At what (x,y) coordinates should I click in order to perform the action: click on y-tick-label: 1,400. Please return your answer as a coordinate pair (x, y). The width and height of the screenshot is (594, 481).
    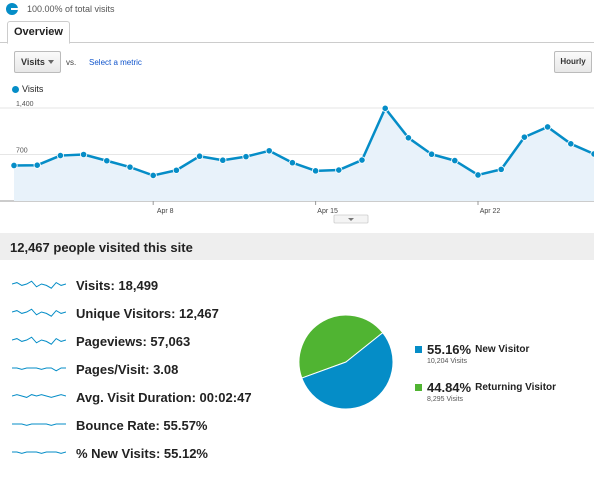
    Looking at the image, I should click on (25, 104).